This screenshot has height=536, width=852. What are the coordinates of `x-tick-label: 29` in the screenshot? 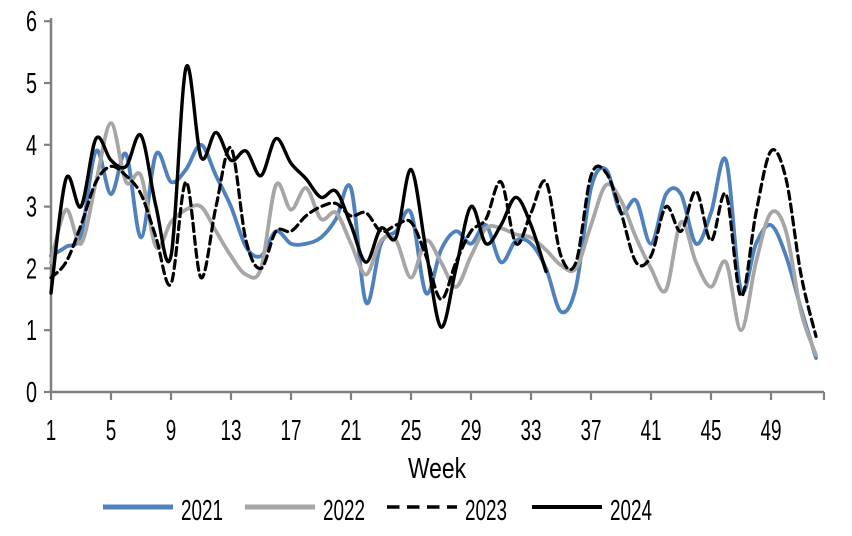 It's located at (471, 431).